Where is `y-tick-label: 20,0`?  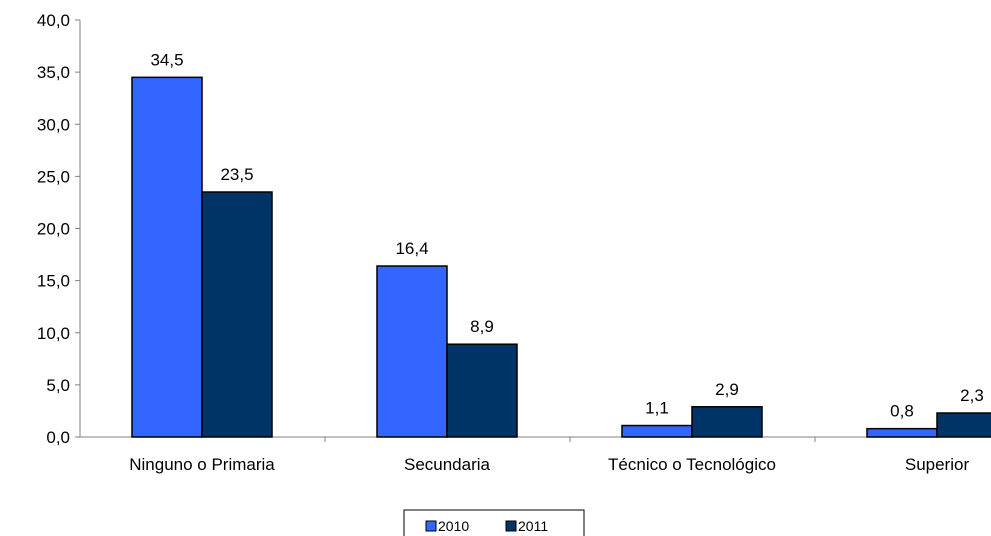
y-tick-label: 20,0 is located at coordinates (53, 229).